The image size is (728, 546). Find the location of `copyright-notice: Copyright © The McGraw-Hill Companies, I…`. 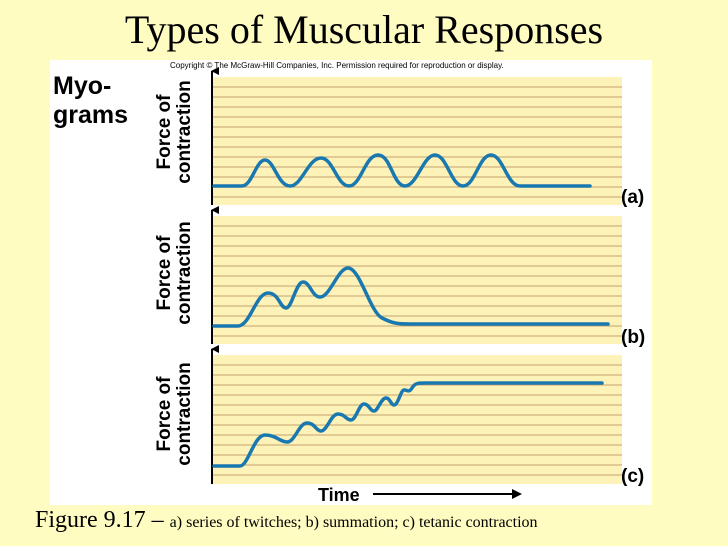

copyright-notice: Copyright © The McGraw-Hill Companies, I… is located at coordinates (337, 65).